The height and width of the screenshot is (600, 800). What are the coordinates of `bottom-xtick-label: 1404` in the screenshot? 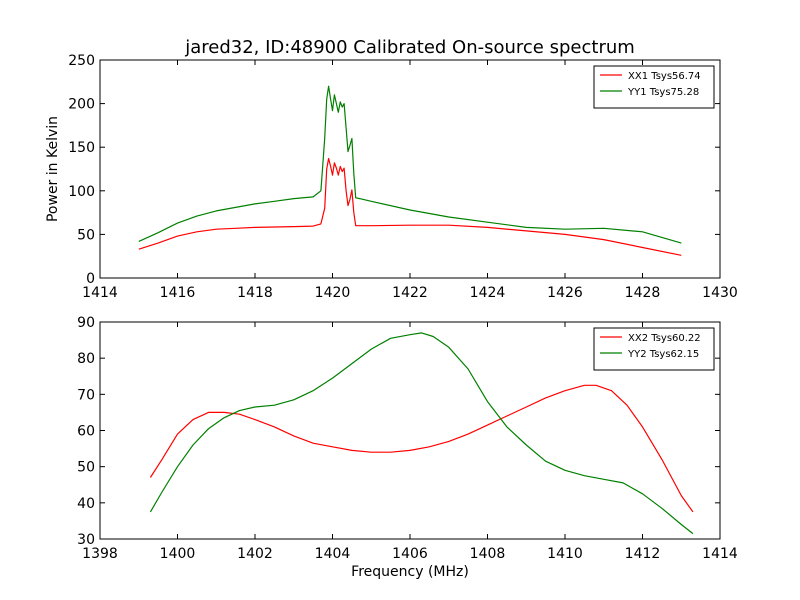 It's located at (333, 554).